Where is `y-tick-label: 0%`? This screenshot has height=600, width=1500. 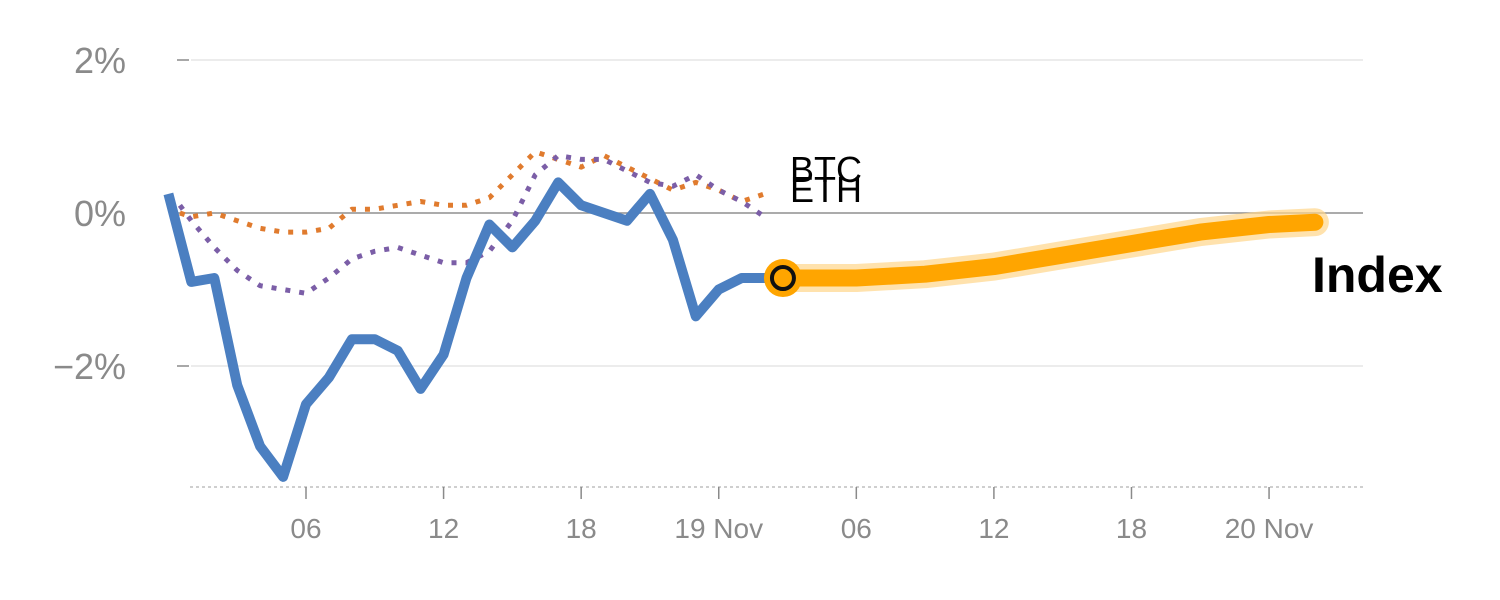 y-tick-label: 0% is located at coordinates (100, 213).